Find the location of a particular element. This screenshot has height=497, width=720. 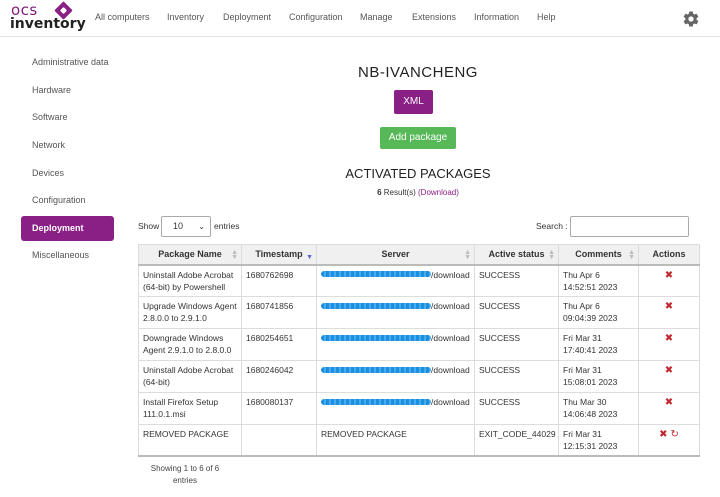

cell-package-name: Install Firefox Setup 111.0.1.msi is located at coordinates (190, 408).